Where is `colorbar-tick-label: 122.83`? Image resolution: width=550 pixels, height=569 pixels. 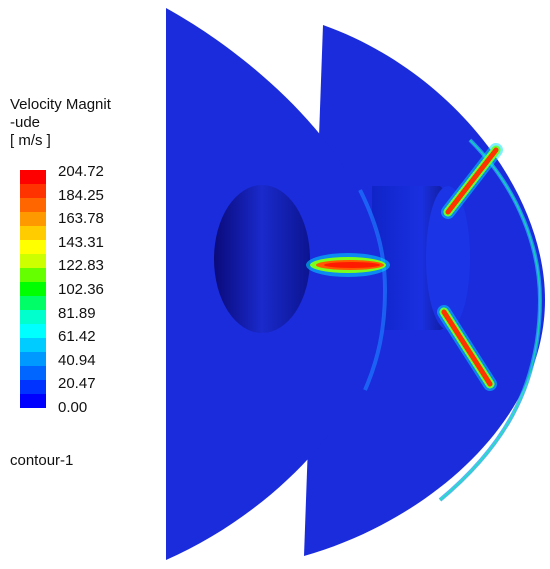 colorbar-tick-label: 122.83 is located at coordinates (81, 266).